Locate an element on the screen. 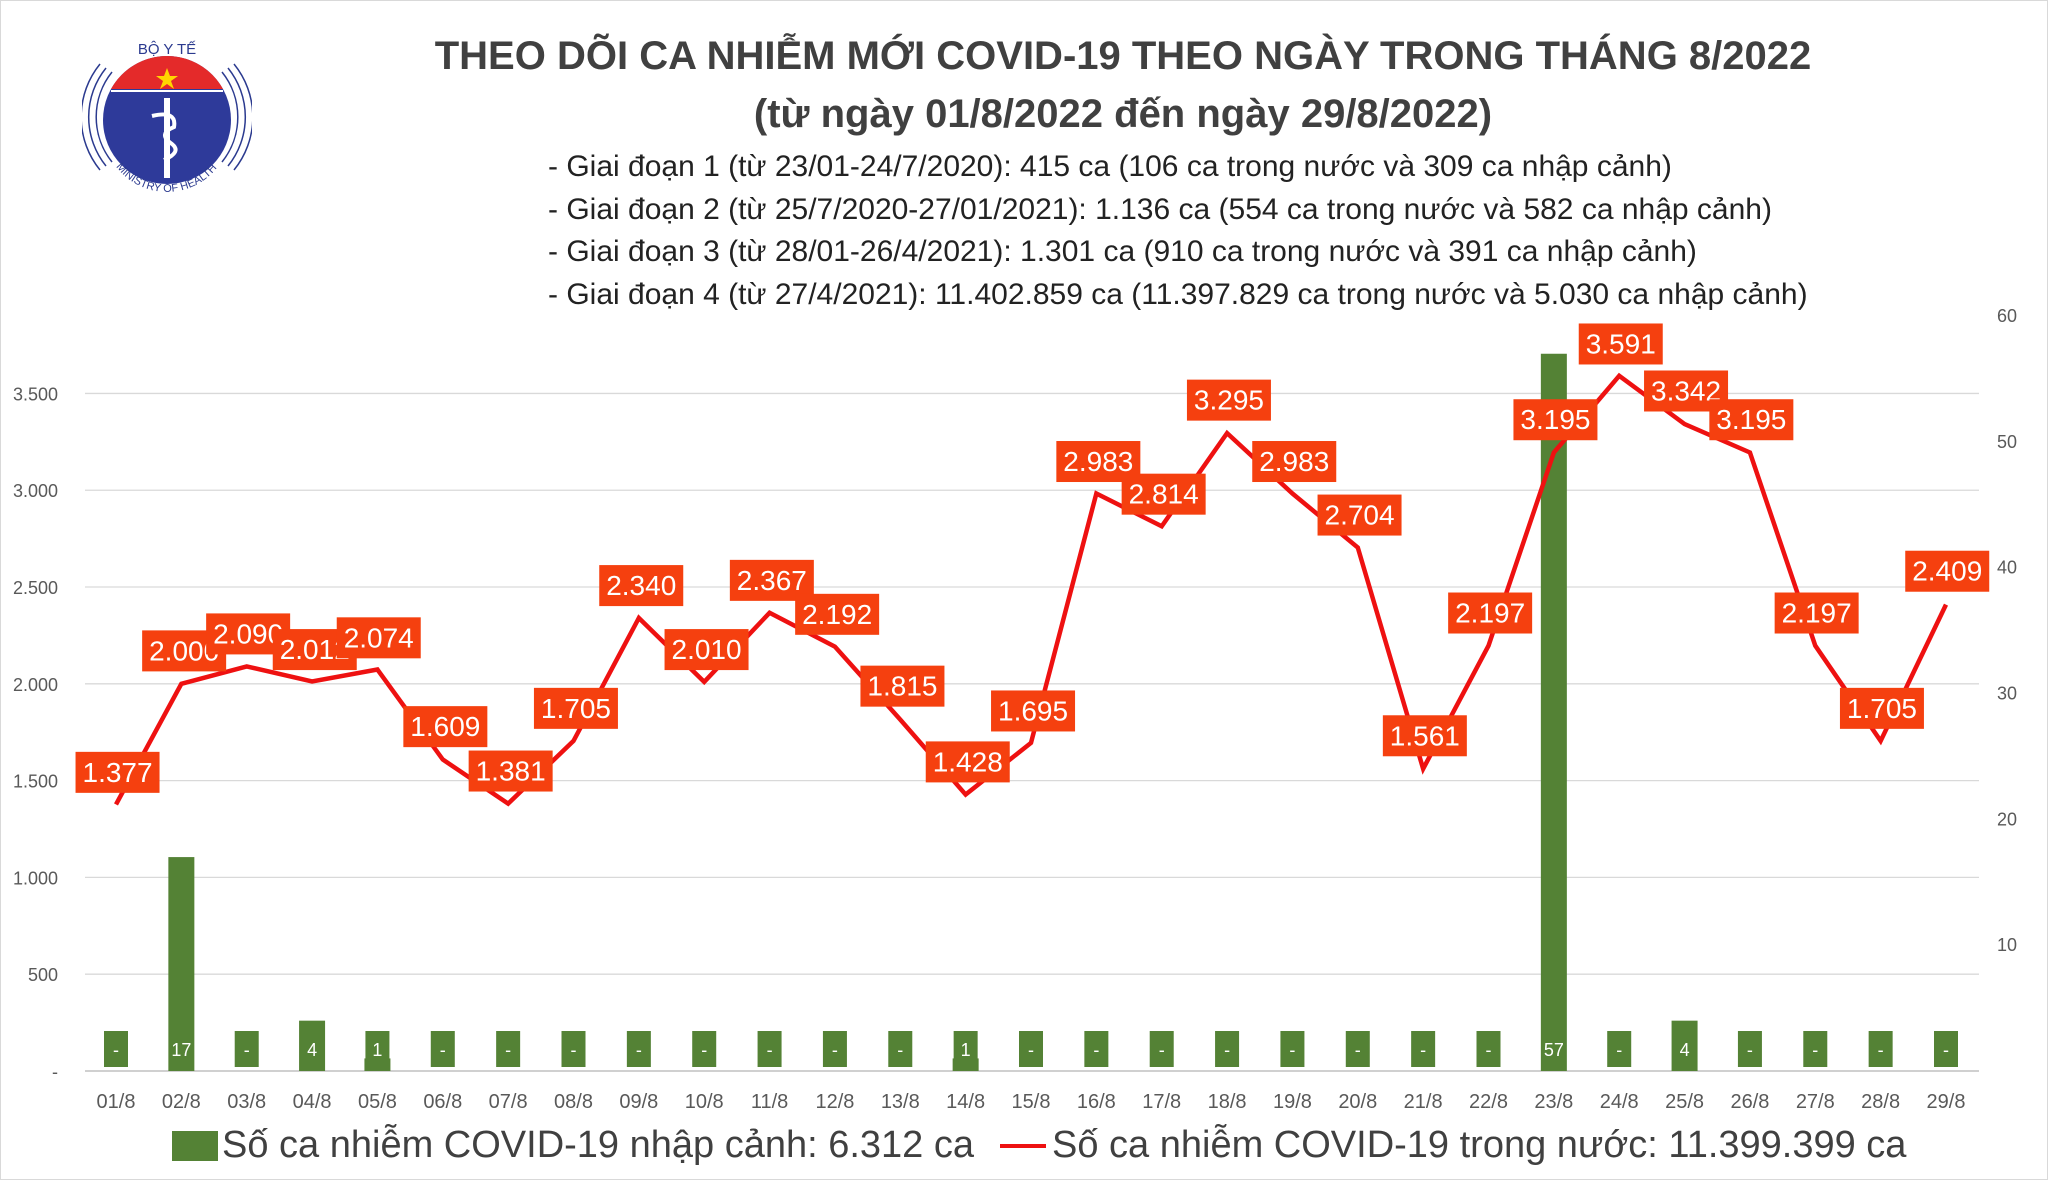 The image size is (2048, 1180). domestic-data-label: 2.704 is located at coordinates (1360, 515).